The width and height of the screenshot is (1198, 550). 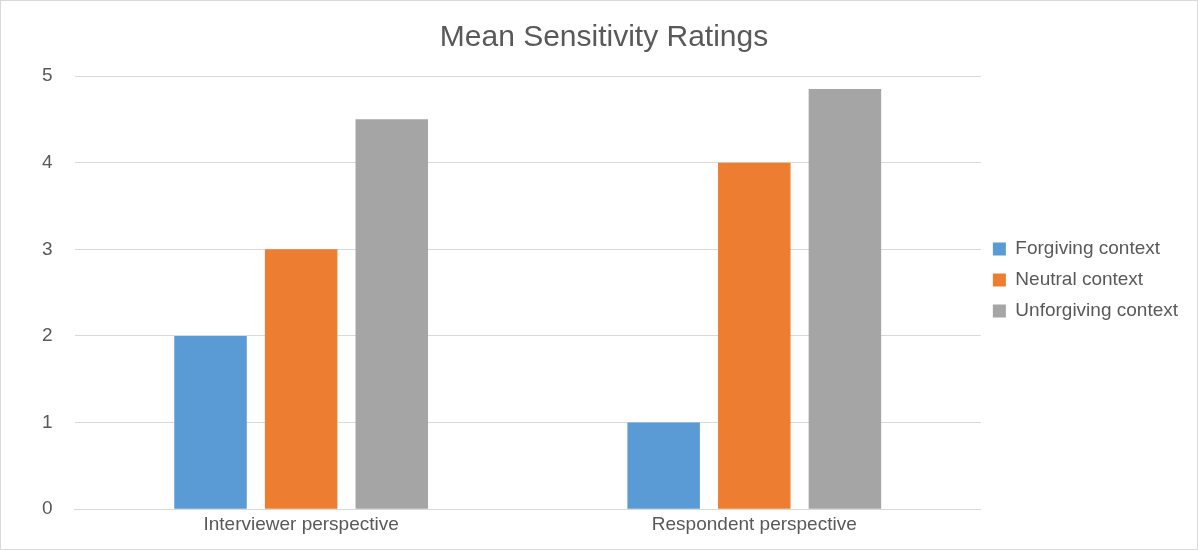 I want to click on x-tick-label: Respondent perspective, so click(x=754, y=523).